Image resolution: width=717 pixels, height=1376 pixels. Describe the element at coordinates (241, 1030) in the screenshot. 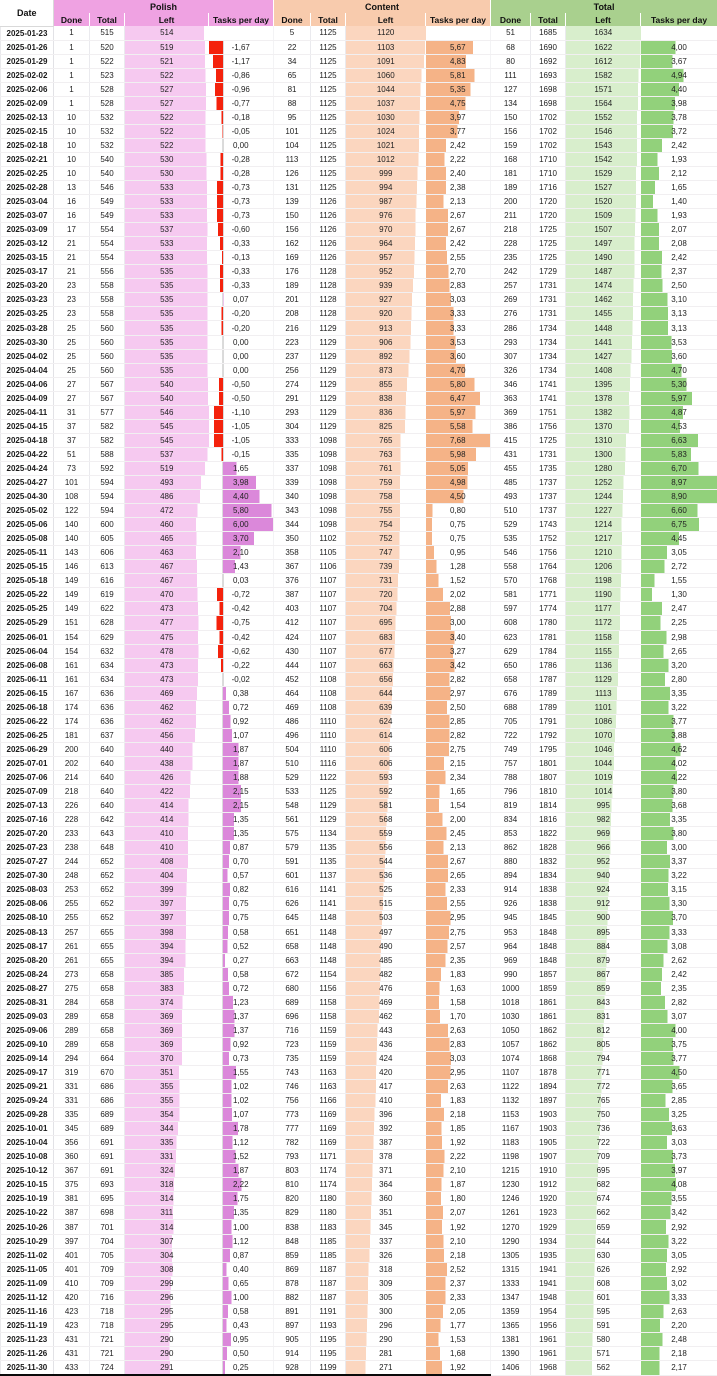

I see `cell-polish-tasks-per-day: 1,37` at that location.